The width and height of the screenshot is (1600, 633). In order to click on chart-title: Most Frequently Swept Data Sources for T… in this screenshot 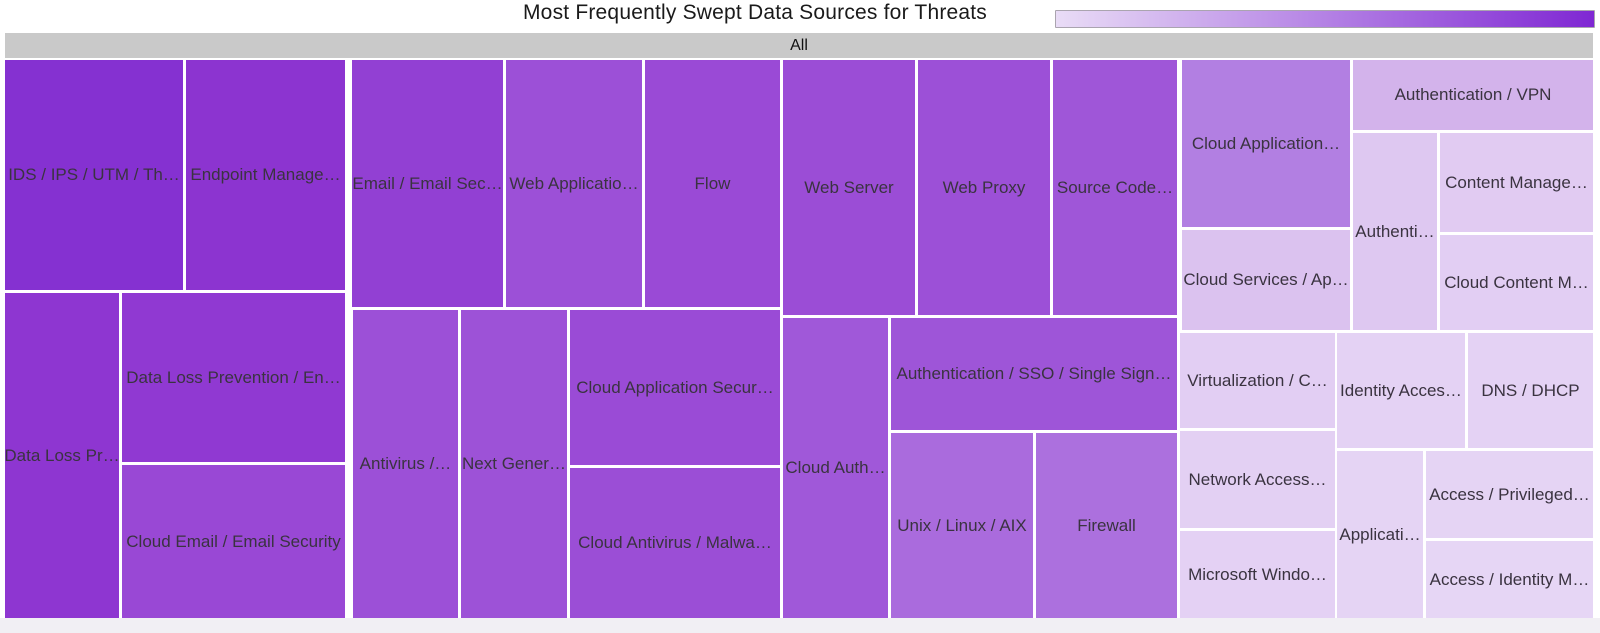, I will do `click(755, 12)`.